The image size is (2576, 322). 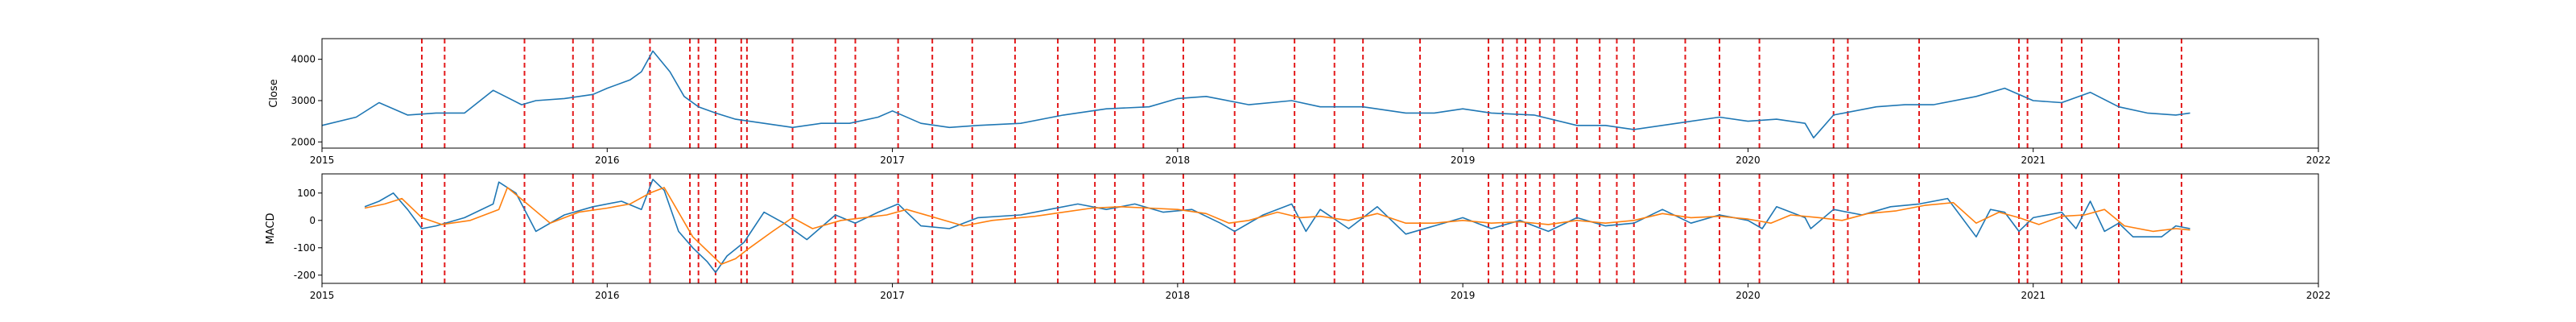 What do you see at coordinates (322, 160) in the screenshot?
I see `close-x-tick-label: 2015` at bounding box center [322, 160].